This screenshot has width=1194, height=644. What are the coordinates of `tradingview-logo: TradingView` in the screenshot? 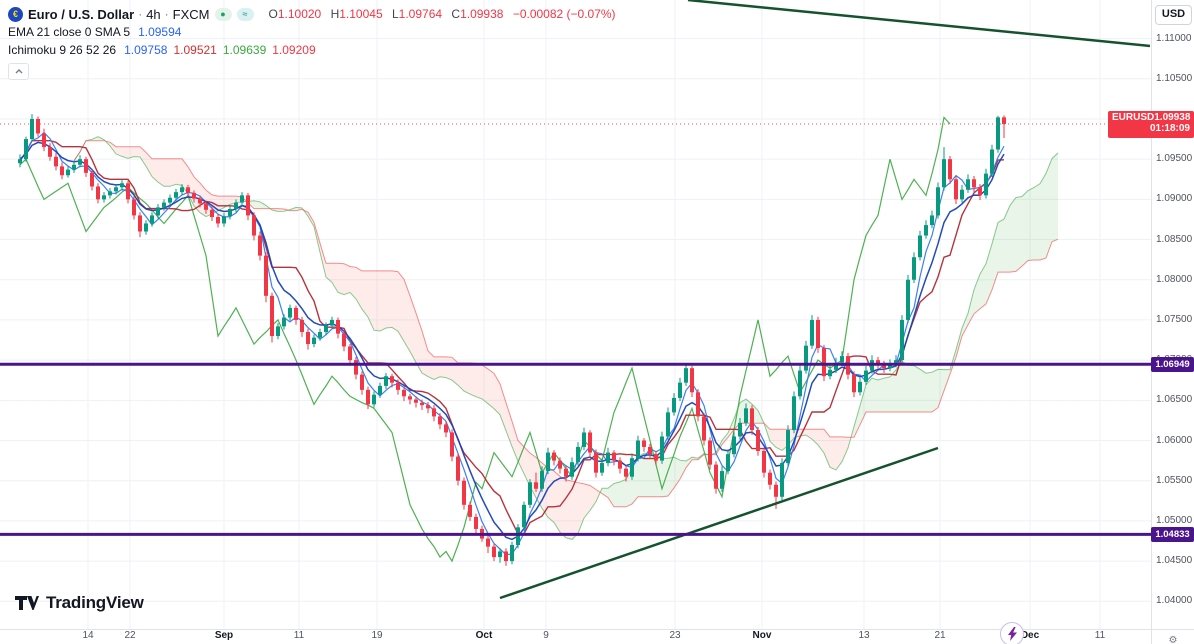 It's located at (79, 603).